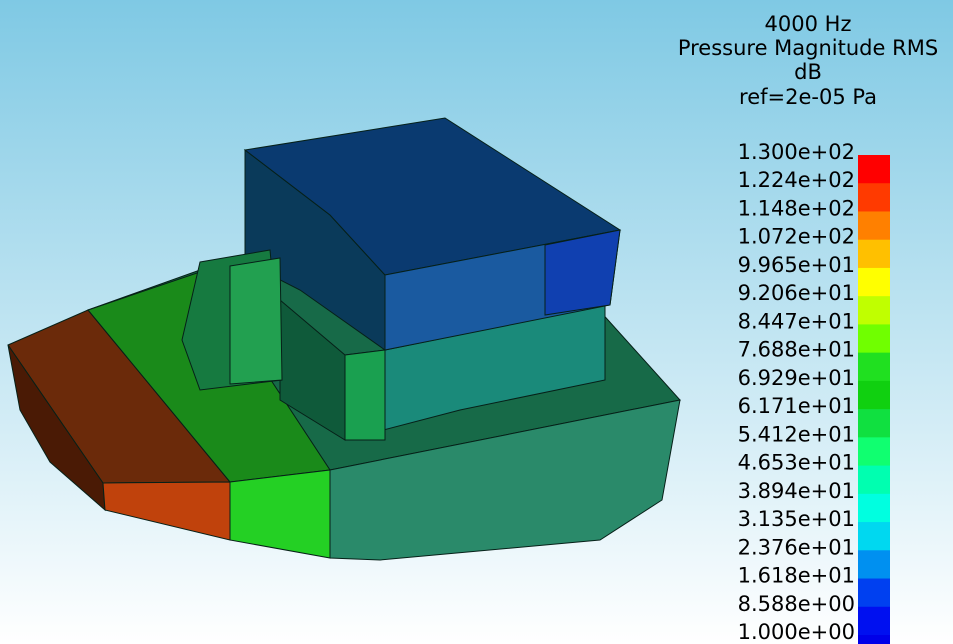 This screenshot has height=644, width=953. I want to click on color-bar-label: 9.965e+01, so click(796, 265).